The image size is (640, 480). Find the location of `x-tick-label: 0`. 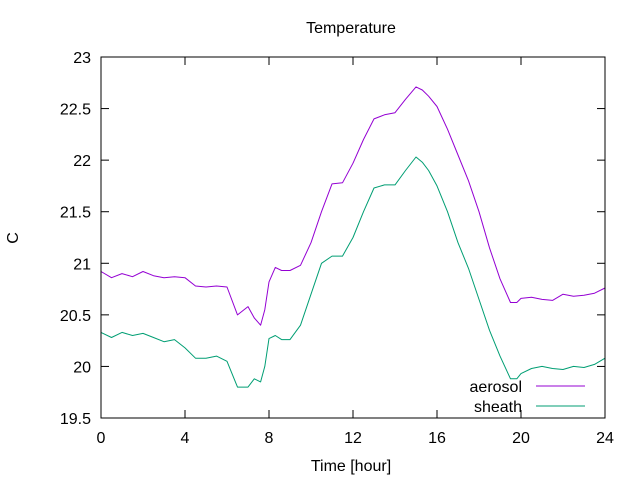

x-tick-label: 0 is located at coordinates (101, 438).